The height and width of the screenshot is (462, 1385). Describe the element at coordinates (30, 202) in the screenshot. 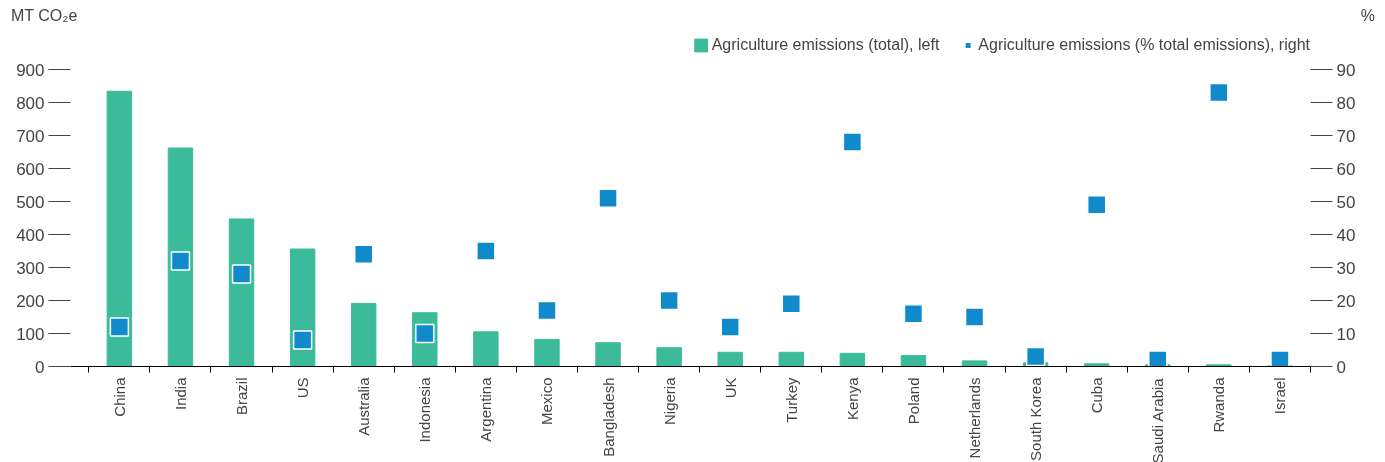

I see `y-tick-label: 500` at that location.